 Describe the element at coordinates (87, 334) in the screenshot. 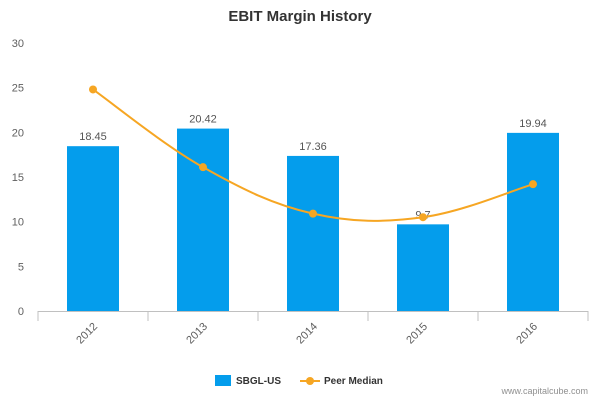

I see `x-tick-label: 2012` at that location.